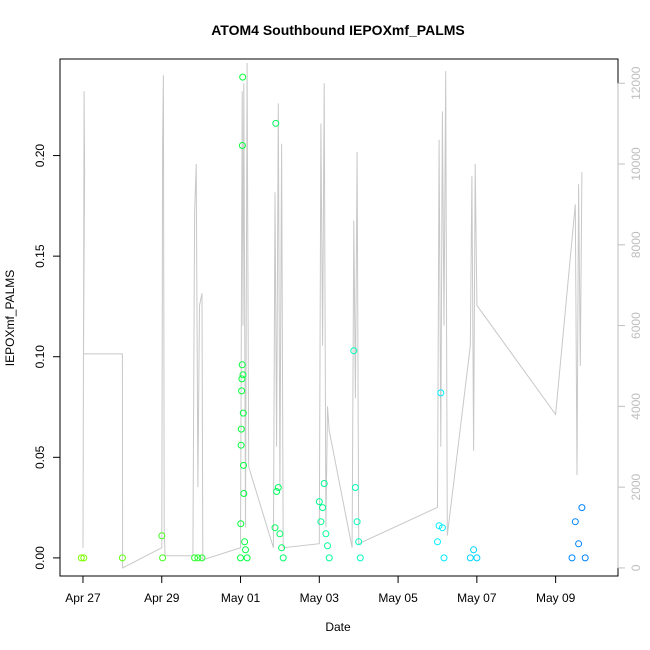 The width and height of the screenshot is (650, 650). What do you see at coordinates (636, 83) in the screenshot?
I see `y-tick-label-right: 12000` at bounding box center [636, 83].